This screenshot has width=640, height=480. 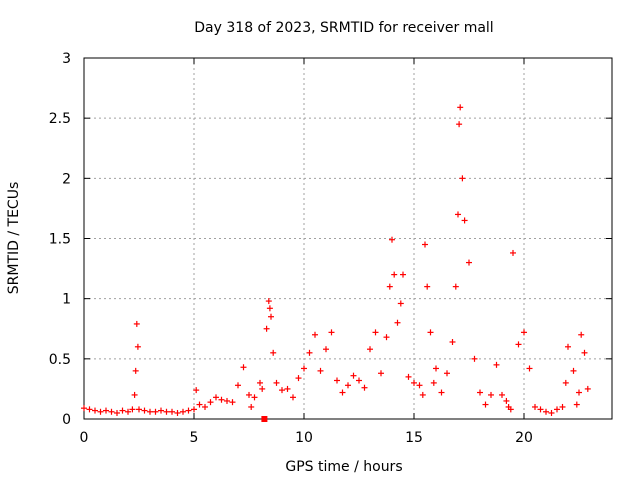 What do you see at coordinates (60, 119) in the screenshot?
I see `y-tick-label: 2.5` at bounding box center [60, 119].